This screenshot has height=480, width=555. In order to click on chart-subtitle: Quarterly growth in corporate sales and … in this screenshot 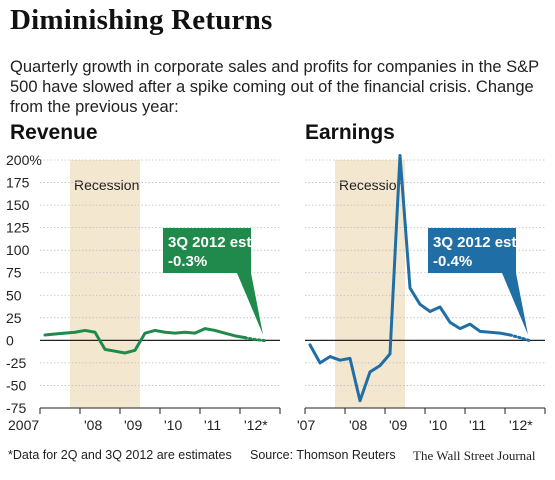, I will do `click(274, 87)`.